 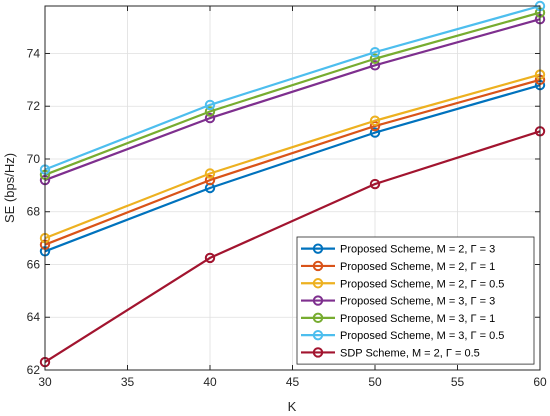 I want to click on legend-item: Proposed Scheme, M = 3, Γ = 1, so click(x=398, y=318).